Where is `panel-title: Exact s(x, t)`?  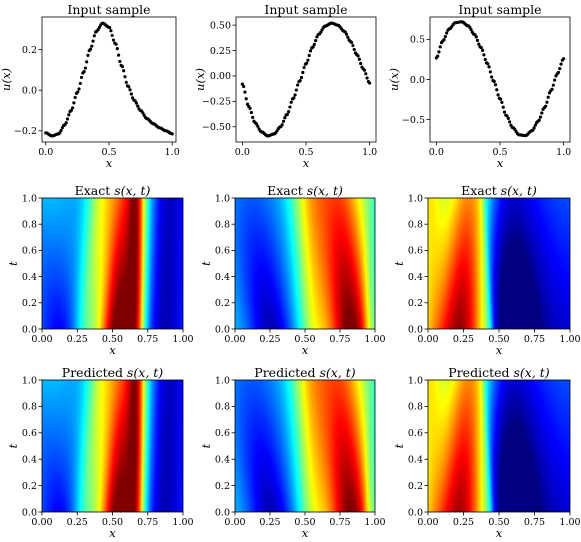
panel-title: Exact s(x, t) is located at coordinates (305, 190).